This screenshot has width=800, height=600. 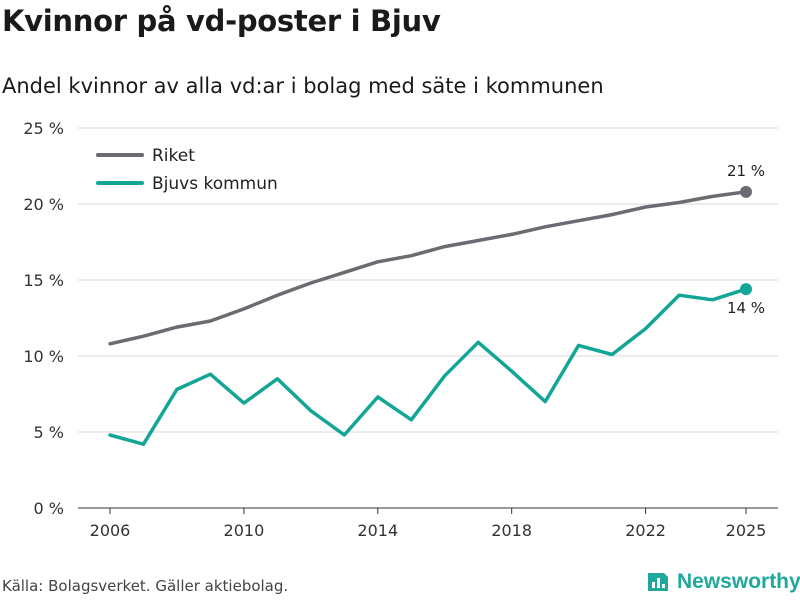 What do you see at coordinates (145, 586) in the screenshot?
I see `source-note: Källa: Bolagsverket. Gäller aktiebolag.` at bounding box center [145, 586].